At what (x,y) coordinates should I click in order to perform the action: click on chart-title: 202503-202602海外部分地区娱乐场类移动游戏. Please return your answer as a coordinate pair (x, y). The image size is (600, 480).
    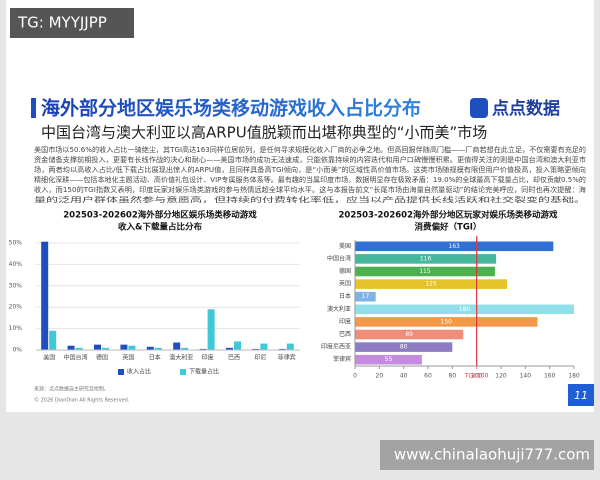
    Looking at the image, I should click on (160, 215).